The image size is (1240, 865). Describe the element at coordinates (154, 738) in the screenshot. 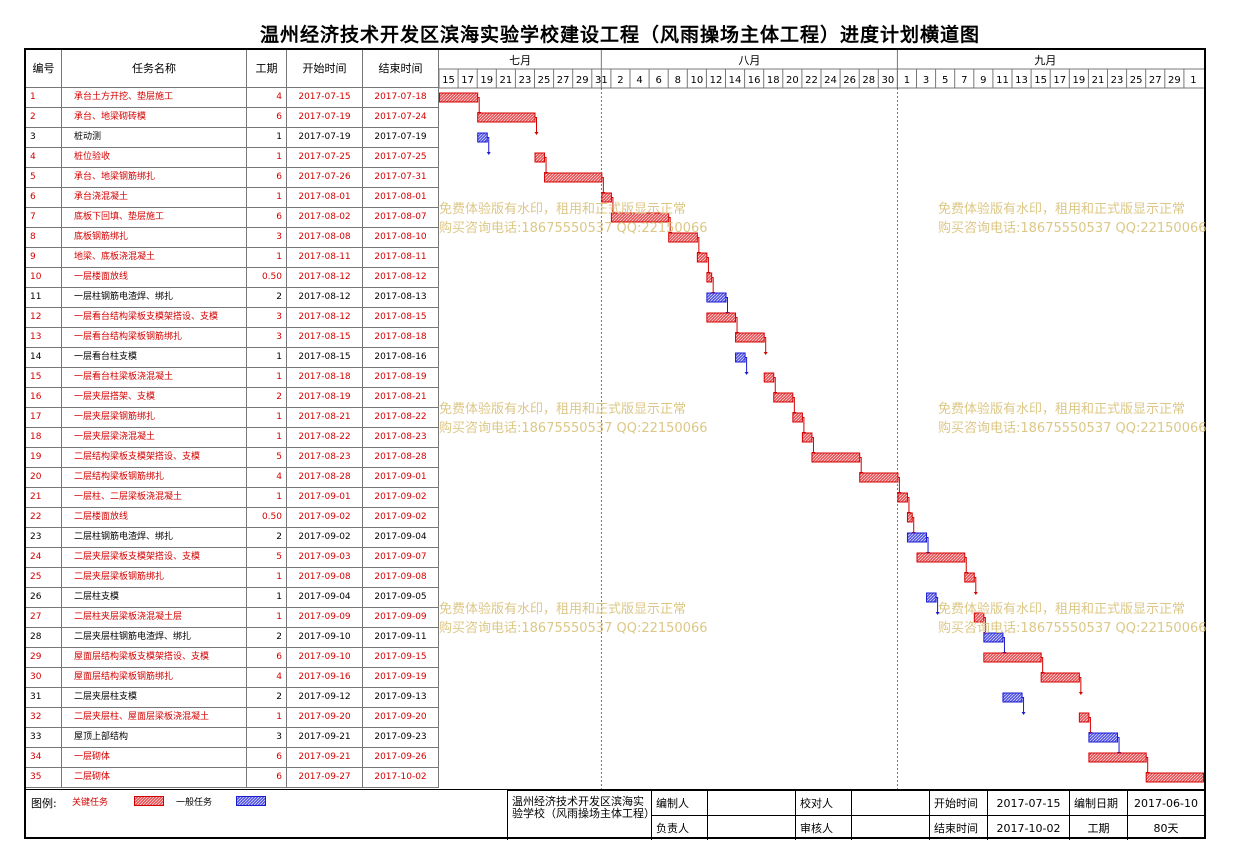

I see `cell-name: 屋顶上部结构` at that location.